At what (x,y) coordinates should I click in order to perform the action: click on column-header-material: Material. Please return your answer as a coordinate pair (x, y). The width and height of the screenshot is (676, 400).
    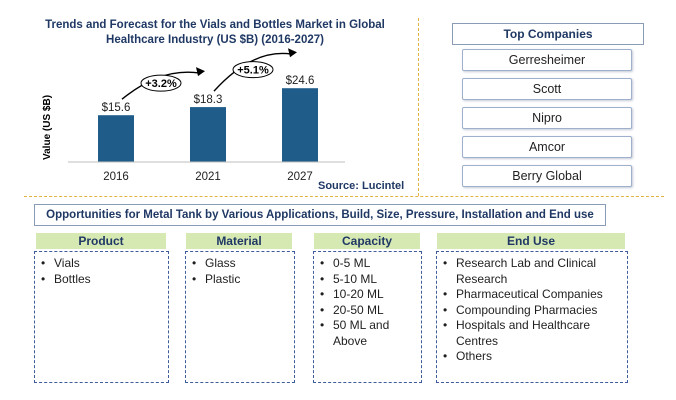
    Looking at the image, I should click on (239, 241).